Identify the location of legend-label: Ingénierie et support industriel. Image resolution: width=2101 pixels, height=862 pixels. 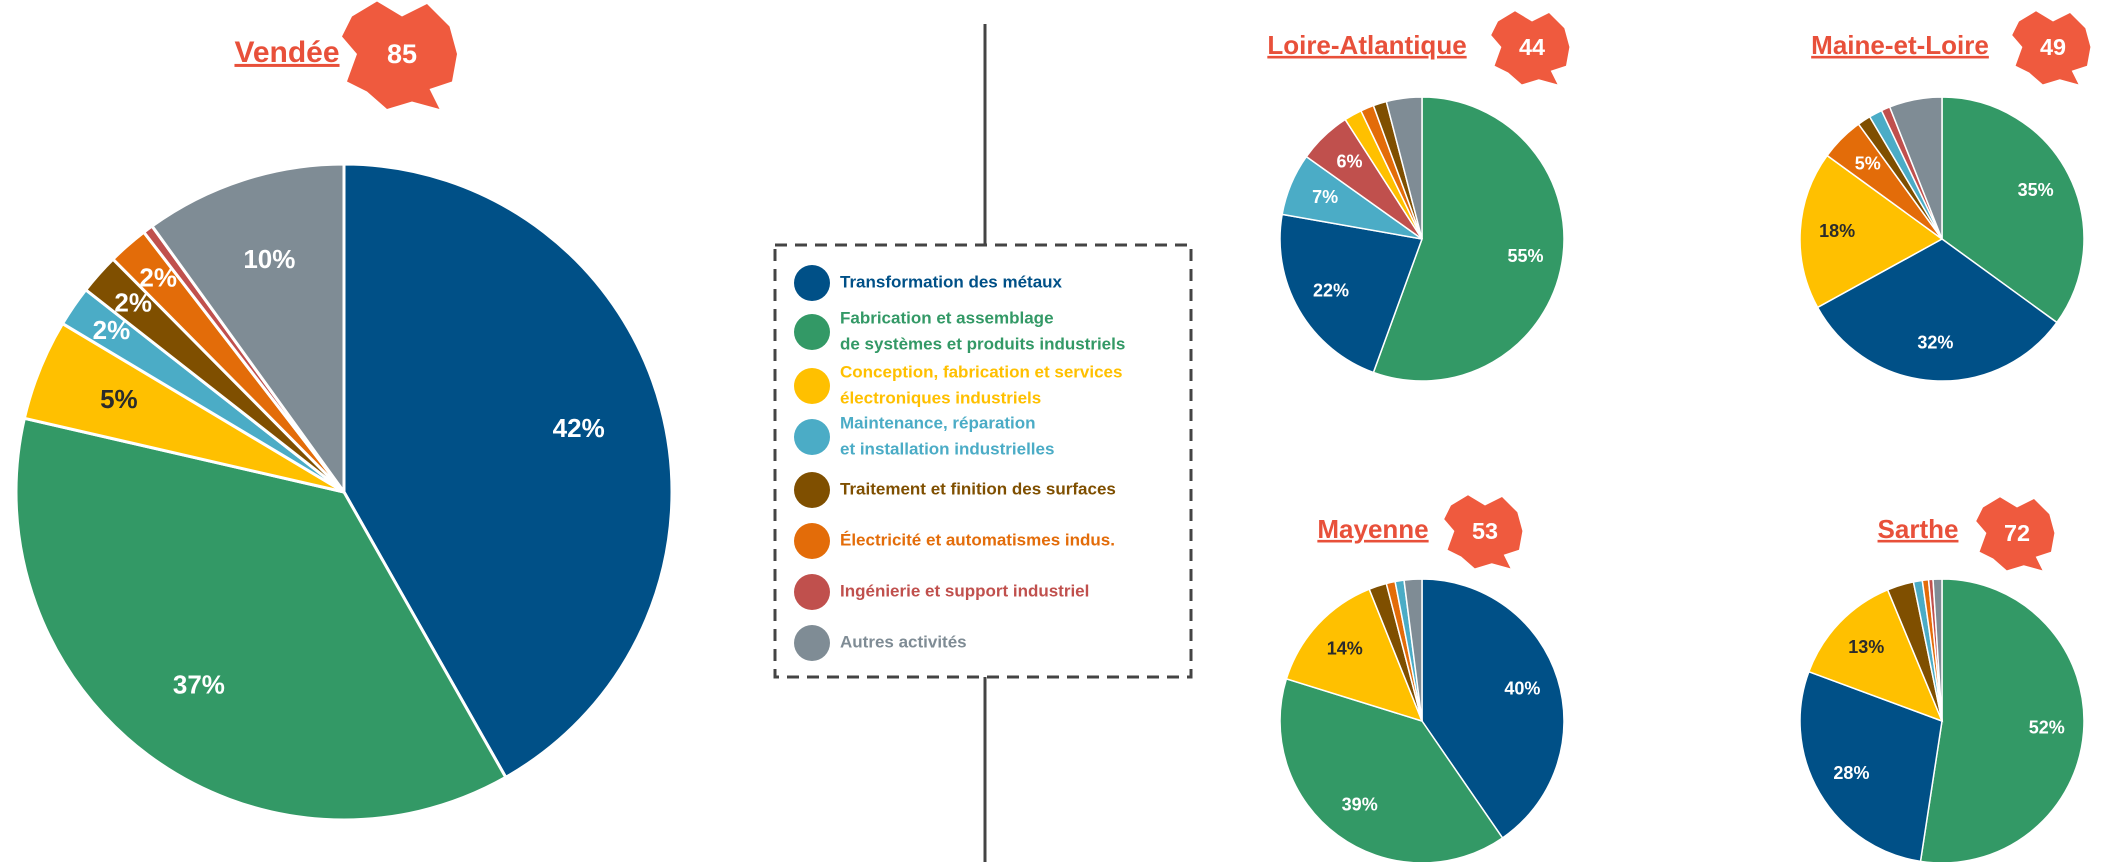
(964, 590).